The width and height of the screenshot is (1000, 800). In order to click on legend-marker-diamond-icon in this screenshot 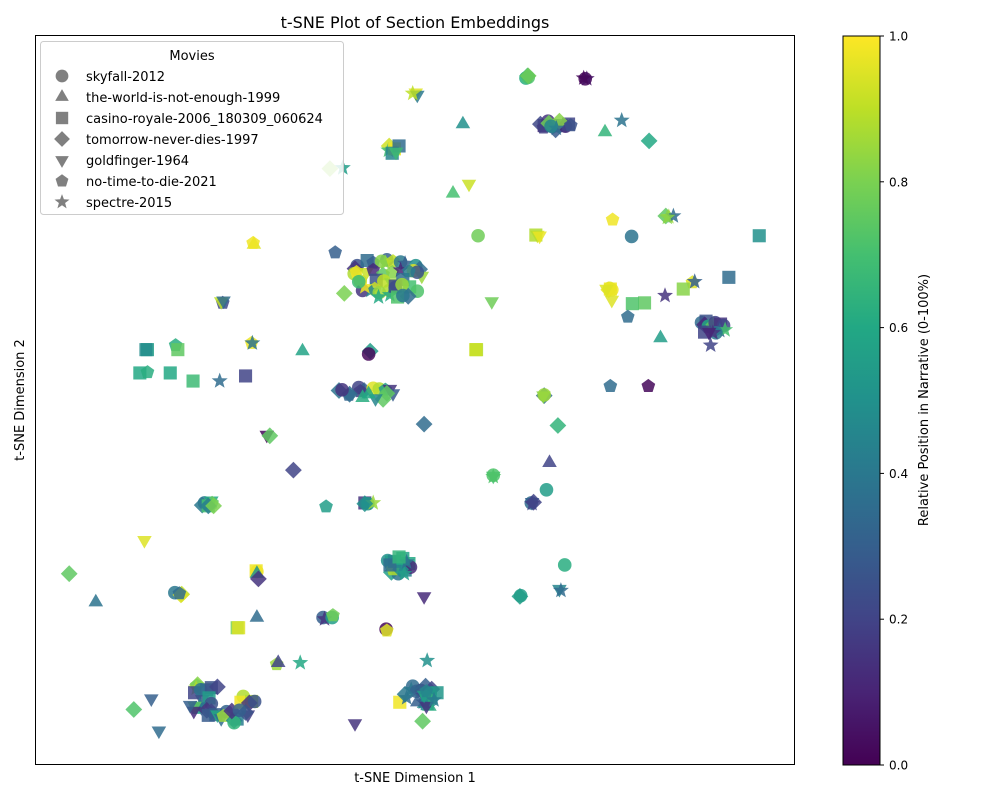, I will do `click(62, 139)`.